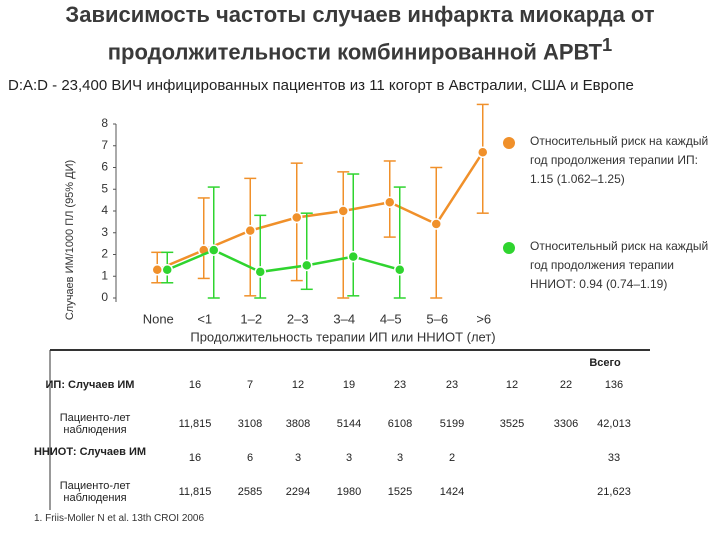  What do you see at coordinates (90, 385) in the screenshot?
I see `row-label: ИП: Случаев ИМ` at bounding box center [90, 385].